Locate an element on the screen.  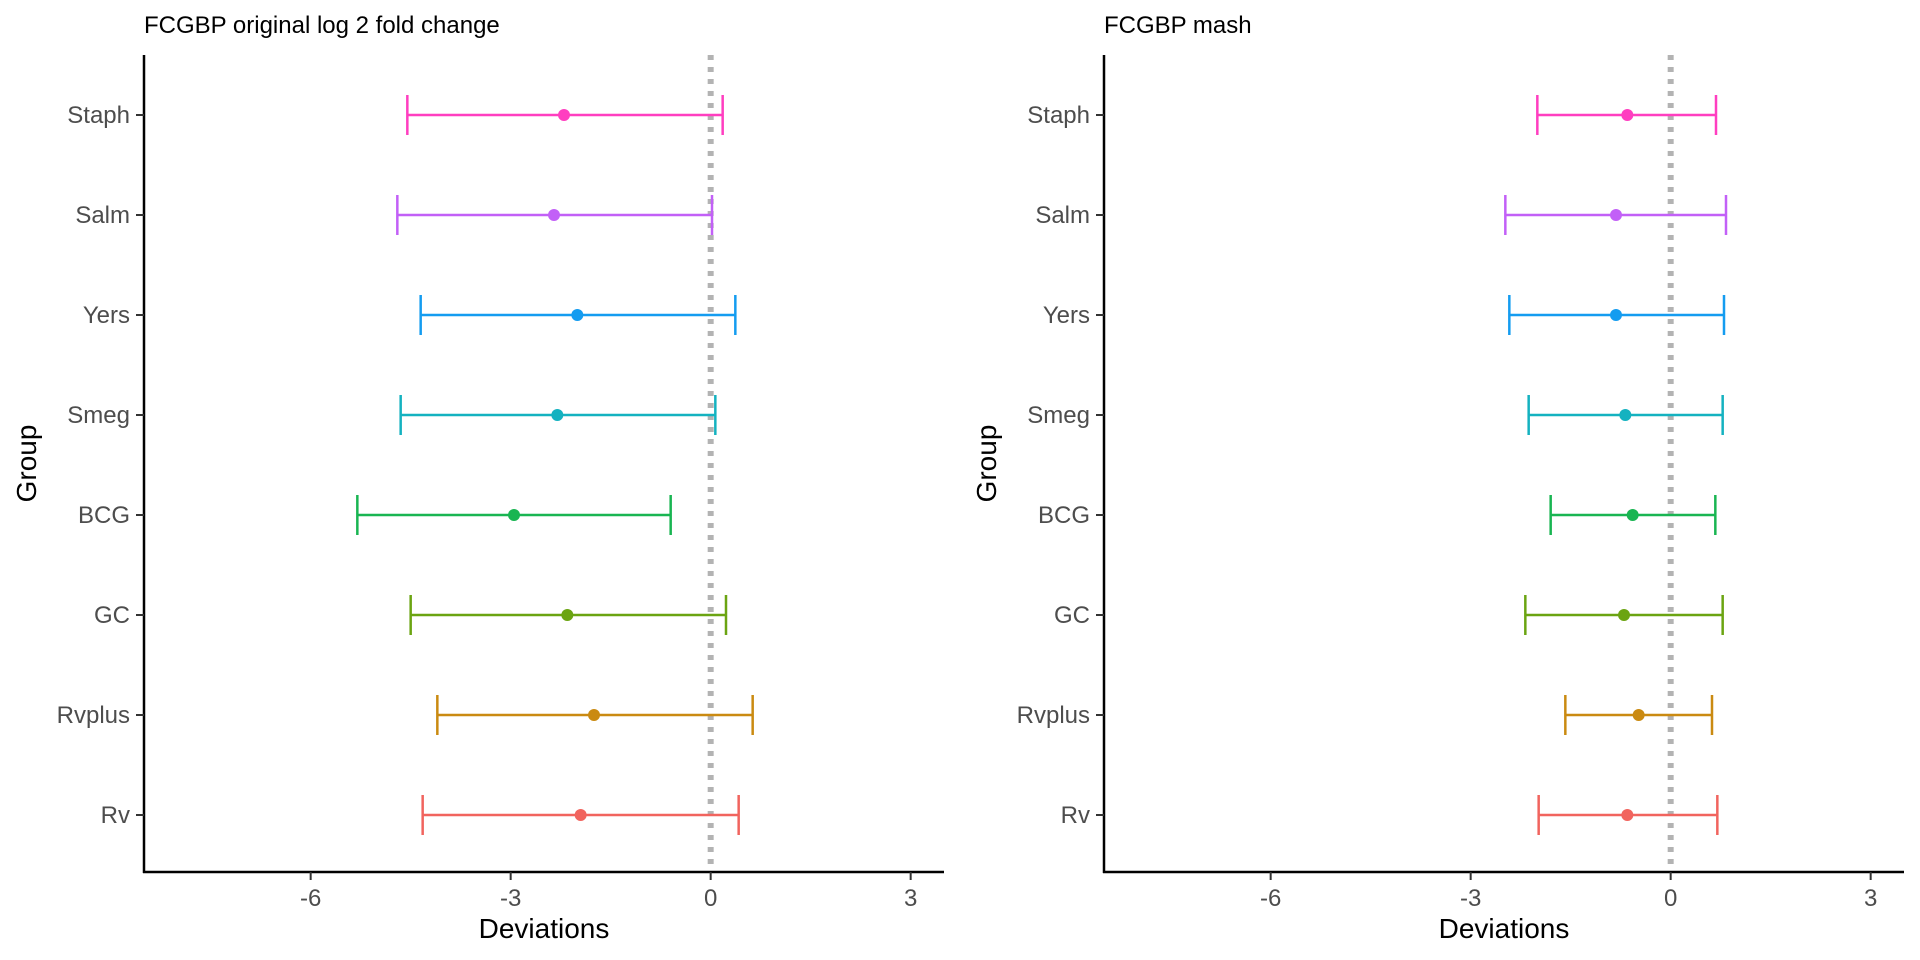
panel-original-point-bcg is located at coordinates (514, 515).